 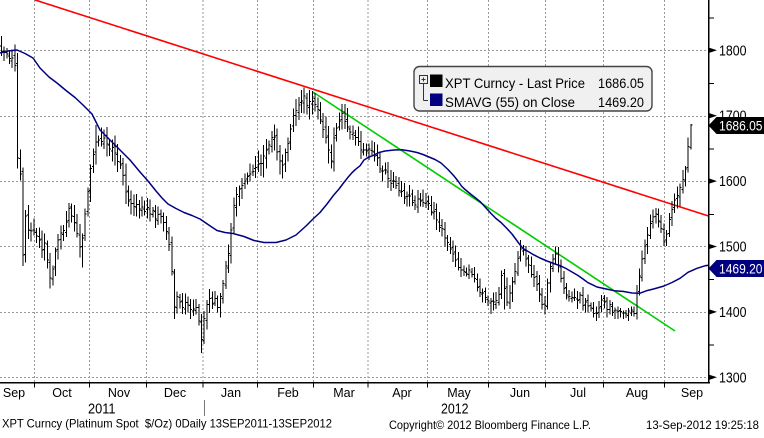 I want to click on svg-text: 13-Sep-2012 19:25:18, so click(x=702, y=425).